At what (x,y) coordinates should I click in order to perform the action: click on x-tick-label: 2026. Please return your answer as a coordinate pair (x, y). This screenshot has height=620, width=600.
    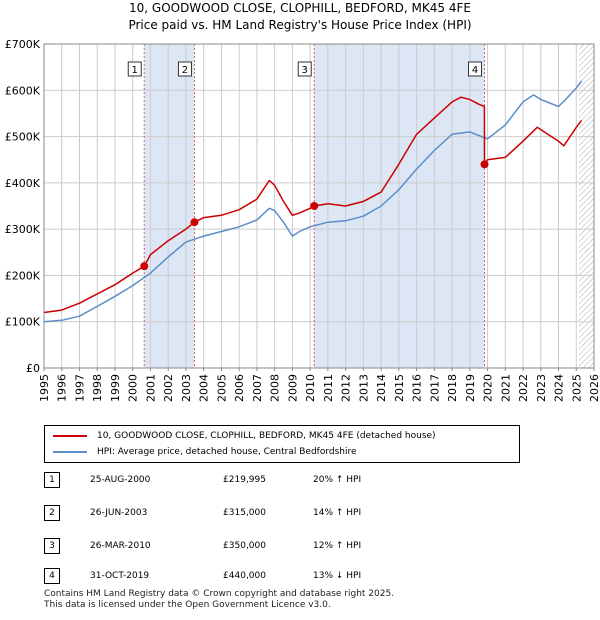
    Looking at the image, I should click on (594, 388).